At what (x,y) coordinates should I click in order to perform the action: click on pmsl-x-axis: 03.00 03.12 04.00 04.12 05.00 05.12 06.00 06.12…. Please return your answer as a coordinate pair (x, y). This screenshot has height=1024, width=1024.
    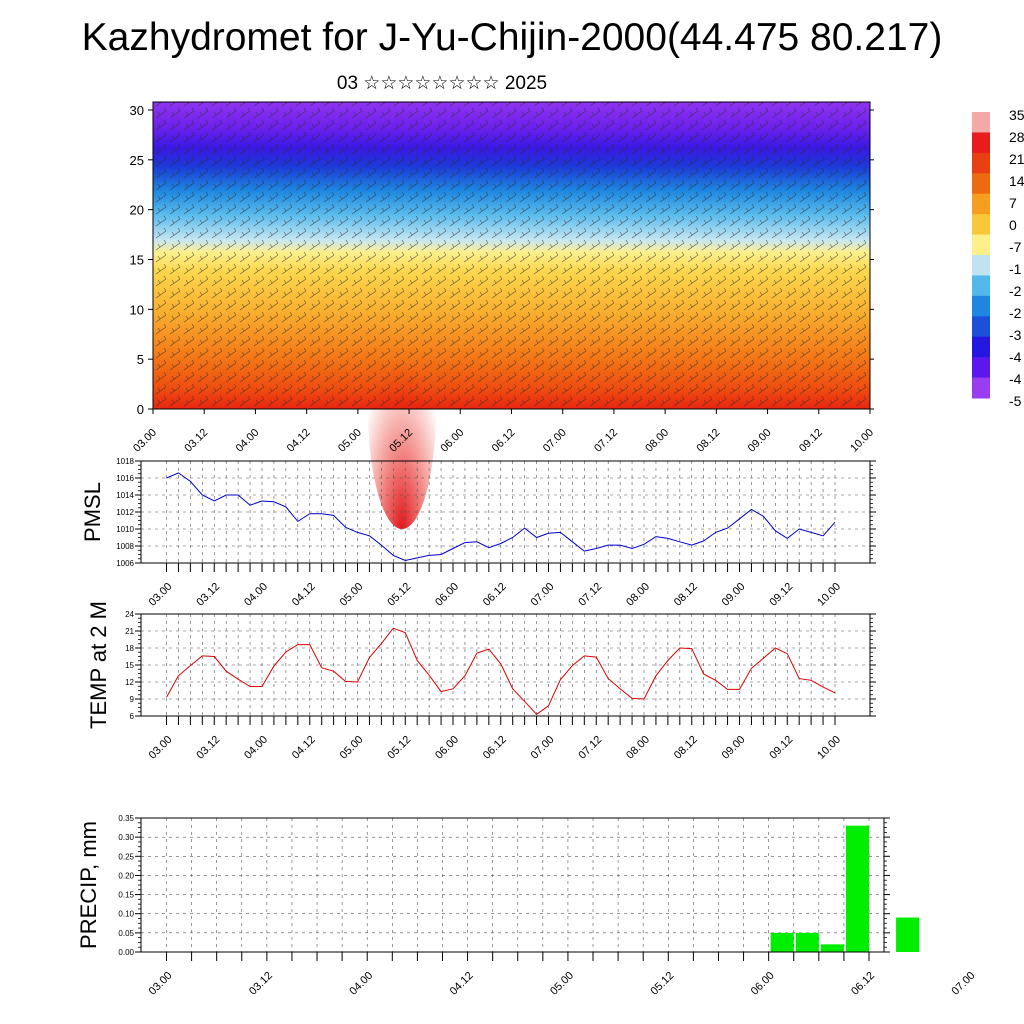
    Looking at the image, I should click on (495, 586).